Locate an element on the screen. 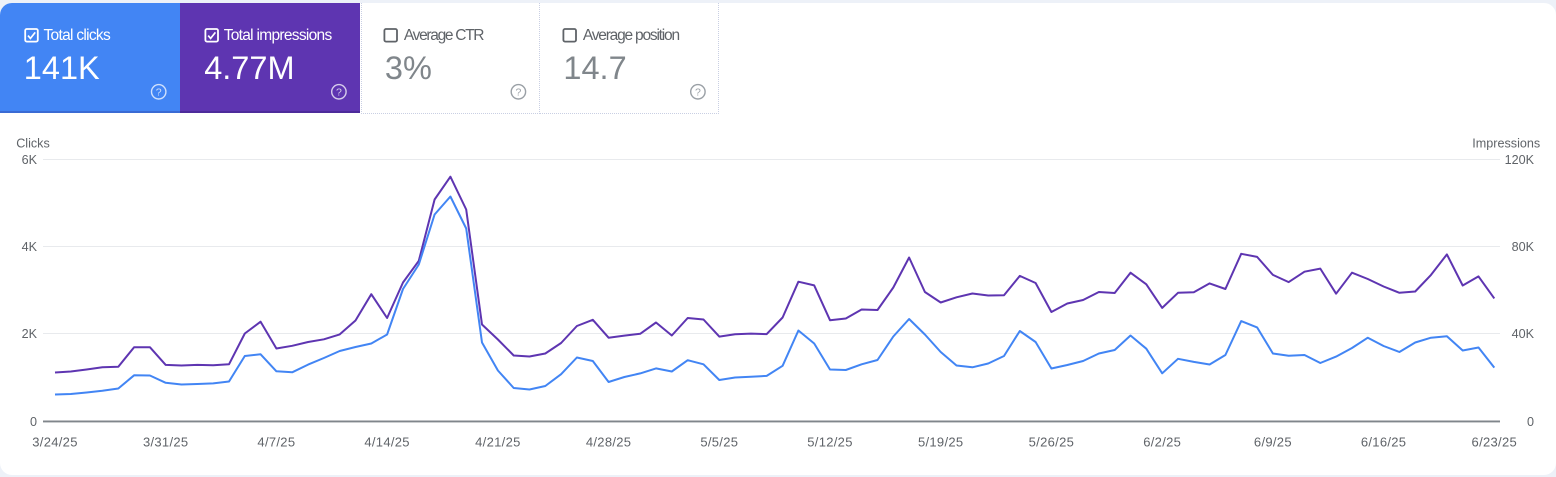  svg-text: 6/16/25 is located at coordinates (1383, 442).